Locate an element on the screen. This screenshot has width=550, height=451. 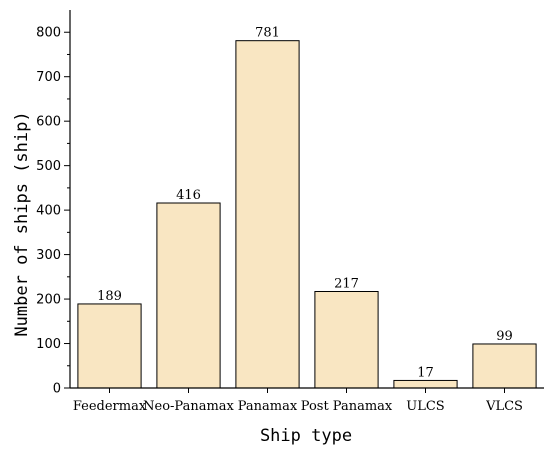
bar-feedermax is located at coordinates (109, 346).